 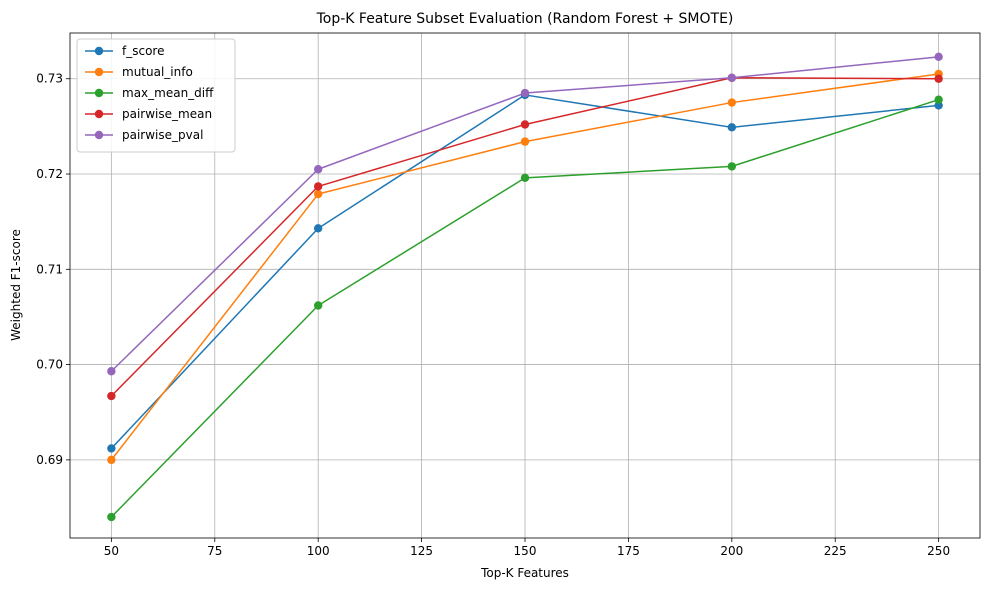 I want to click on y-tick-label: 0.70, so click(x=49, y=365).